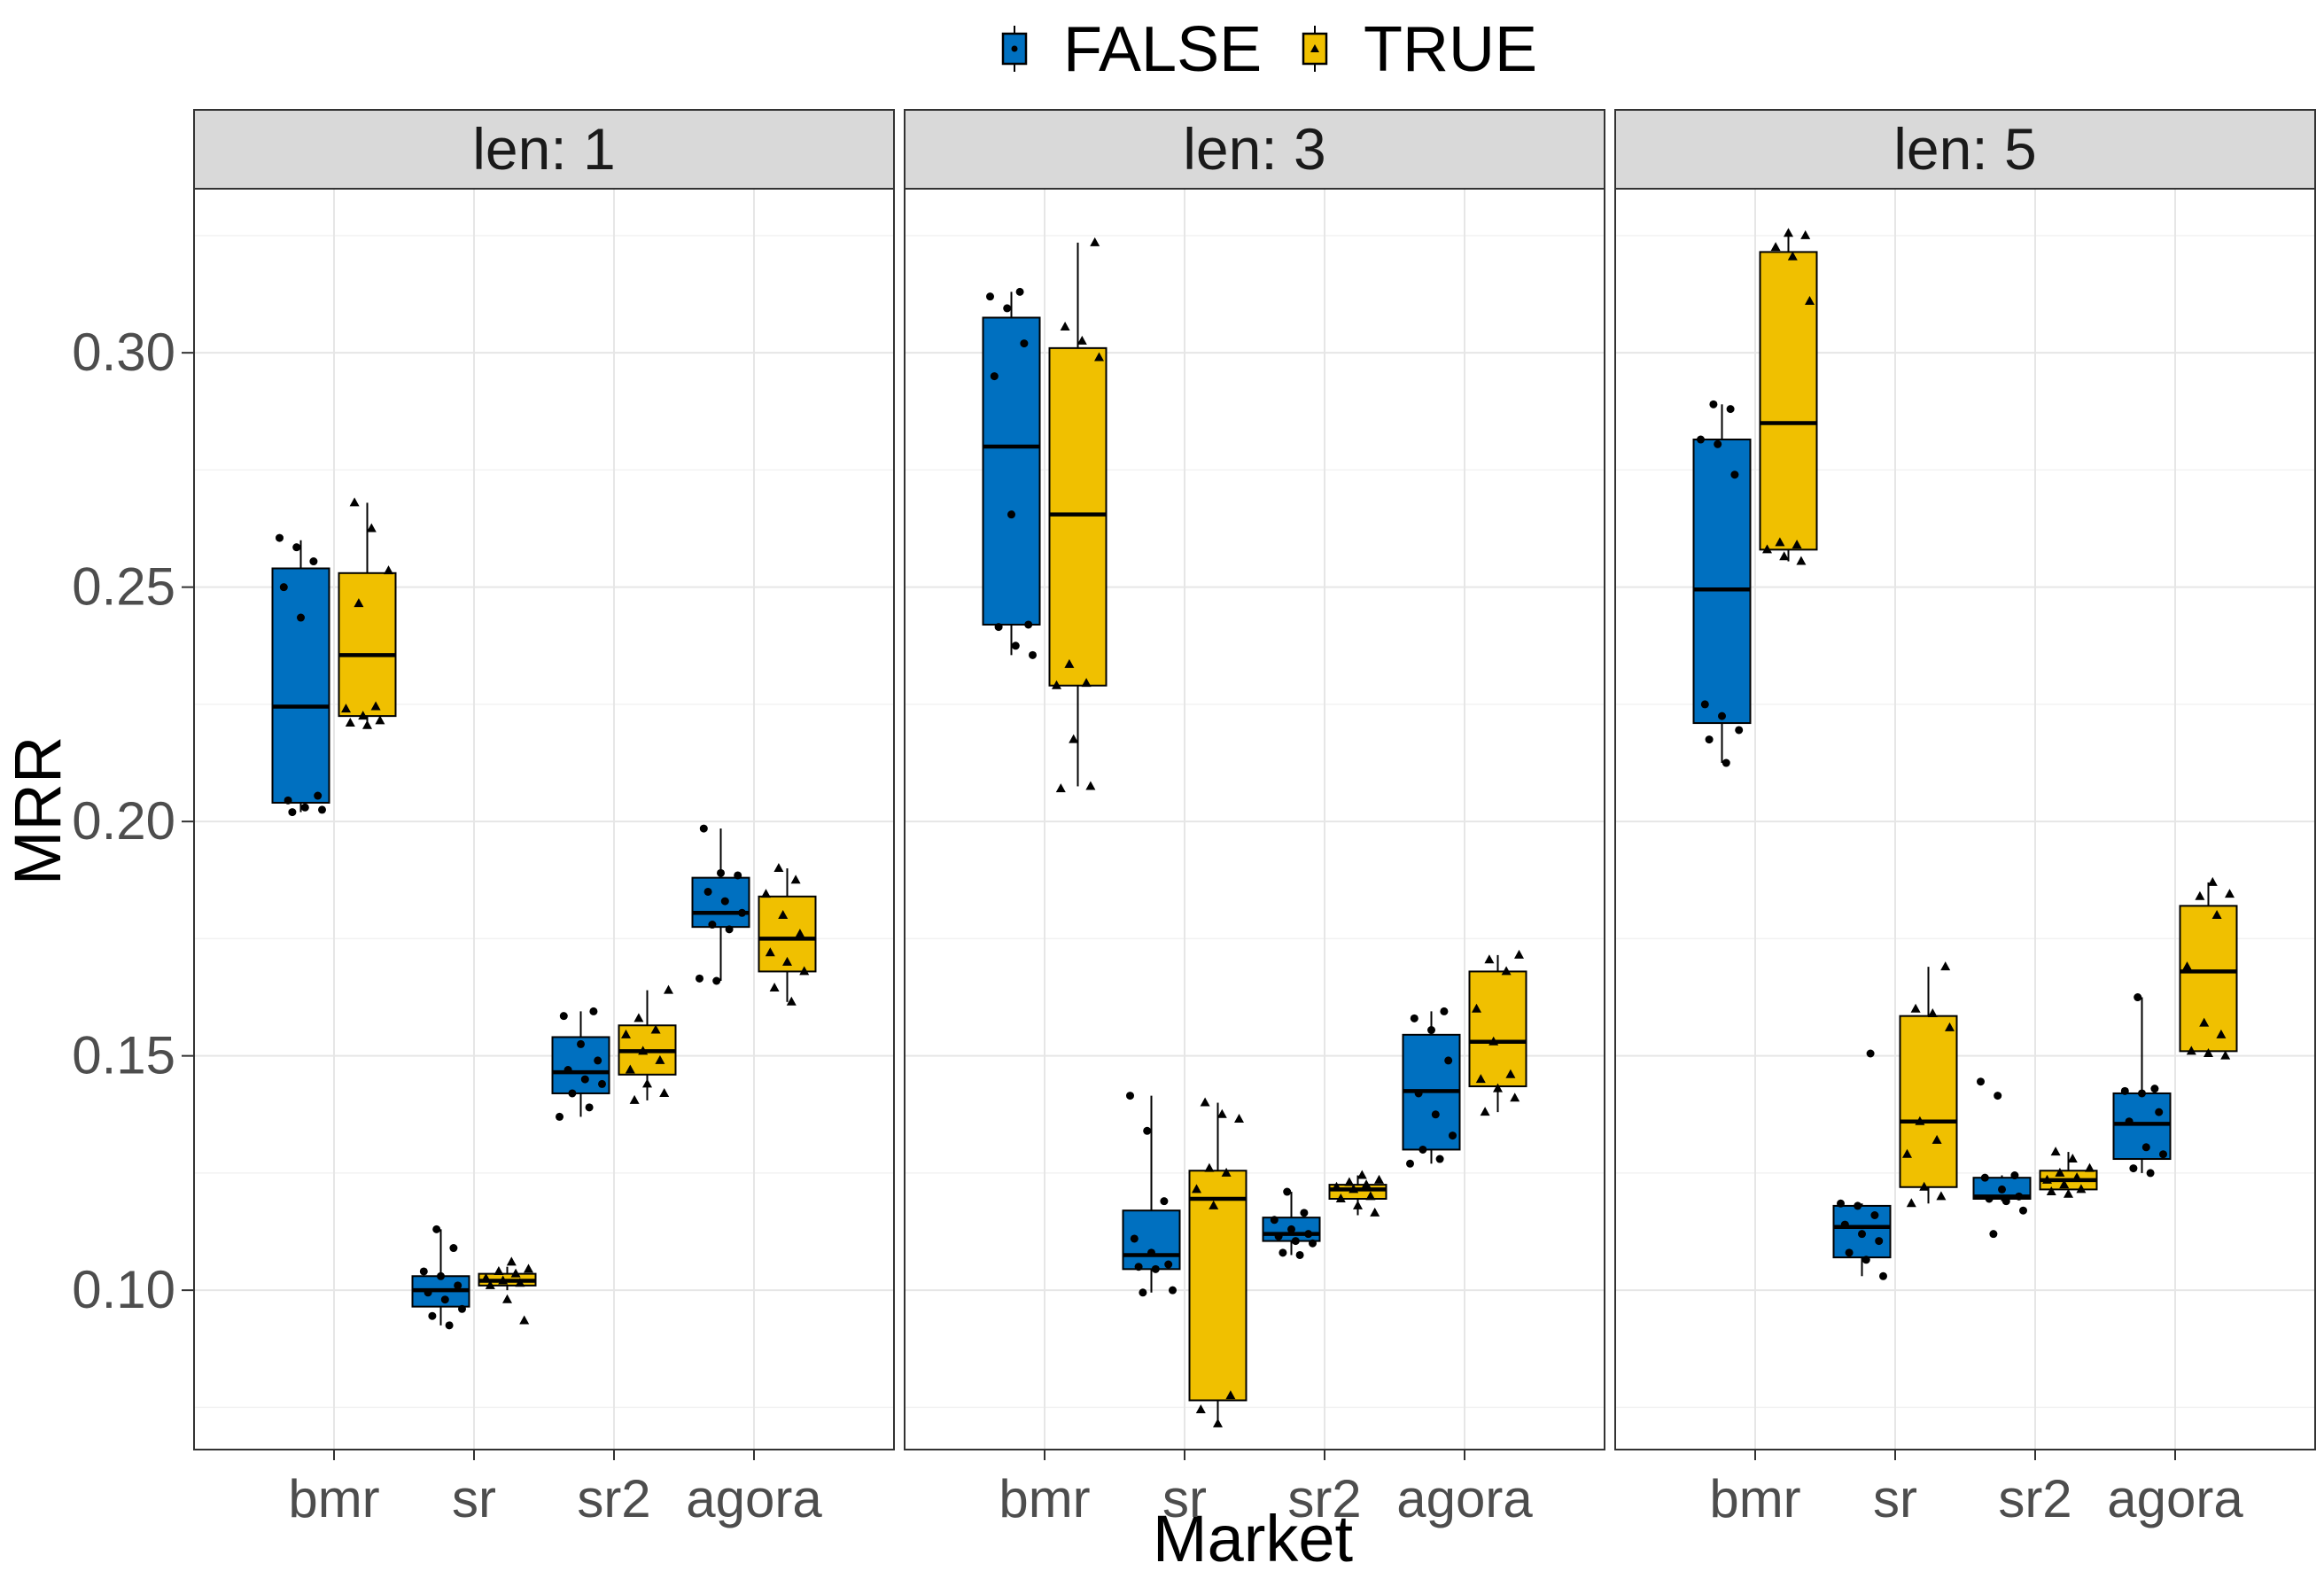  What do you see at coordinates (474, 1498) in the screenshot?
I see `x-tick-label: sr` at bounding box center [474, 1498].